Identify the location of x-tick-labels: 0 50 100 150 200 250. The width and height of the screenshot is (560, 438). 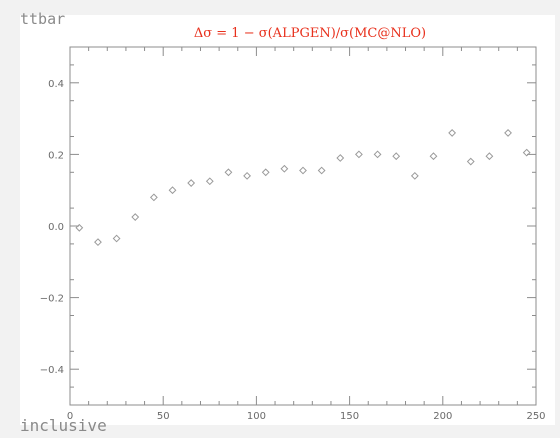
(306, 416).